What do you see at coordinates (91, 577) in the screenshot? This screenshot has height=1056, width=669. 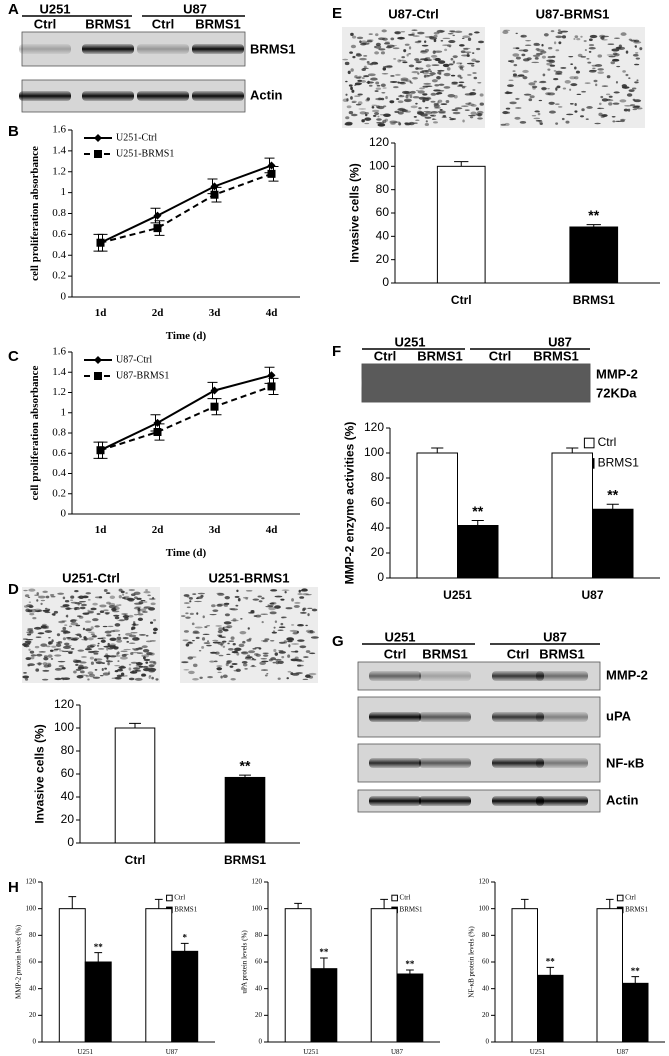 I see `micrograph-label: U251-Ctrl` at bounding box center [91, 577].